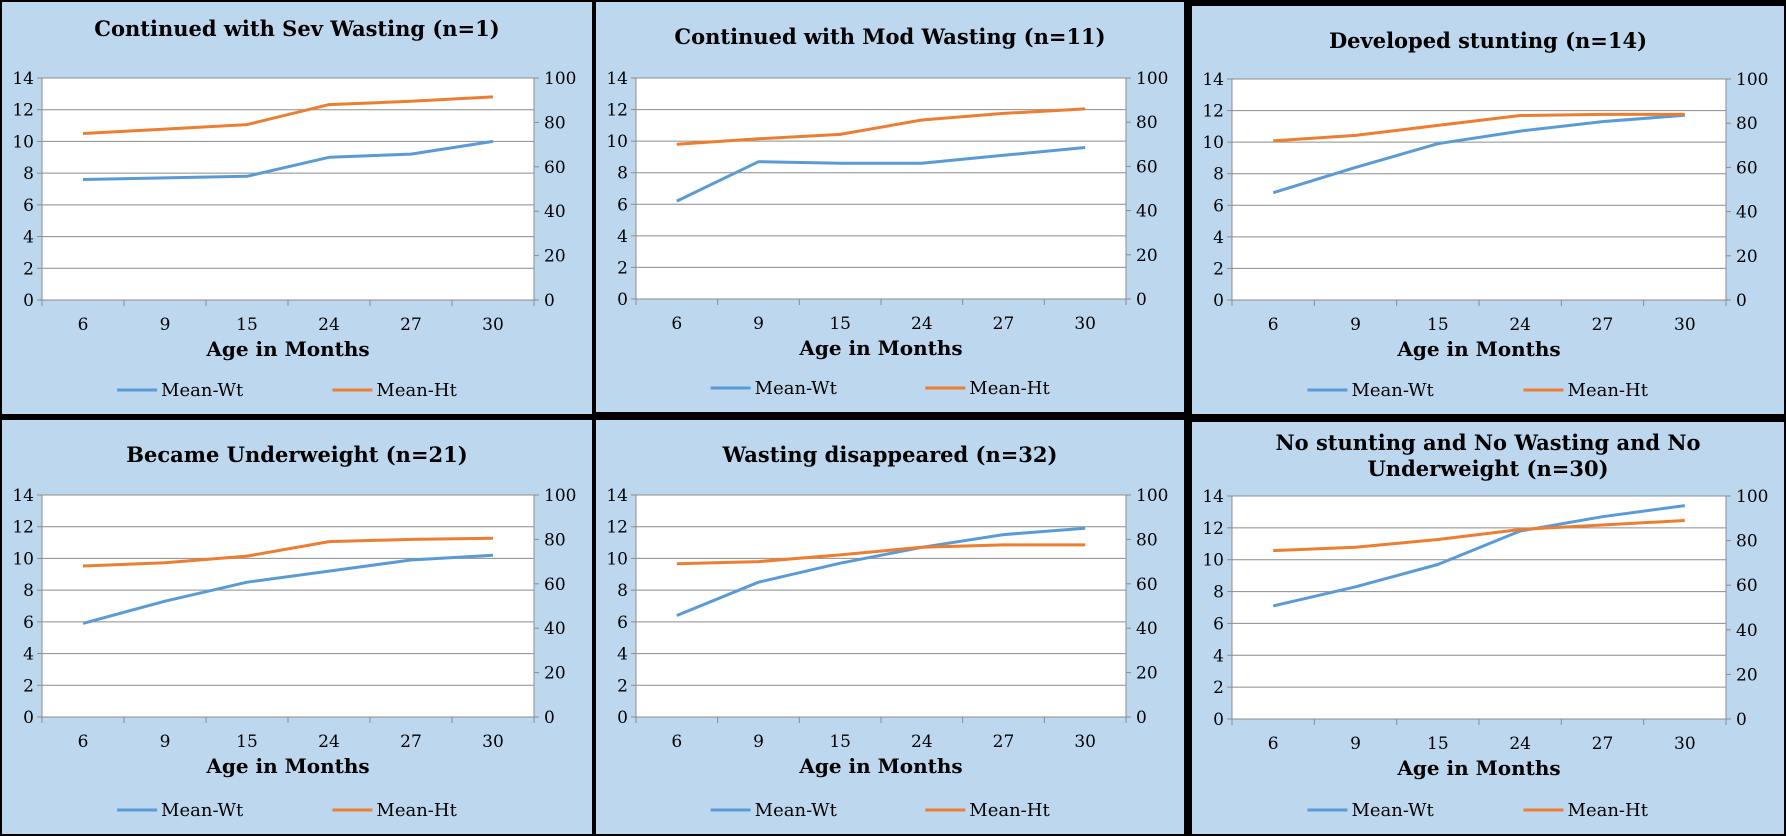 Image resolution: width=1786 pixels, height=836 pixels. Describe the element at coordinates (296, 28) in the screenshot. I see `chart-title: Continued with Sev Wasting (n=1)` at that location.